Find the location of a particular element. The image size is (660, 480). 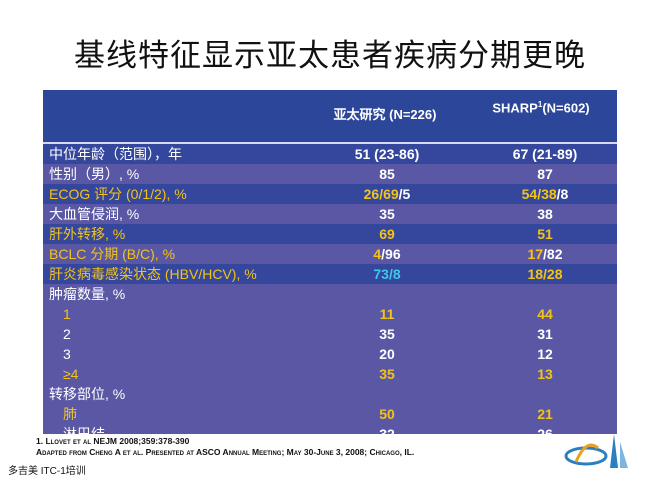

column-header: 亚太研究 (N=226) is located at coordinates (385, 115).